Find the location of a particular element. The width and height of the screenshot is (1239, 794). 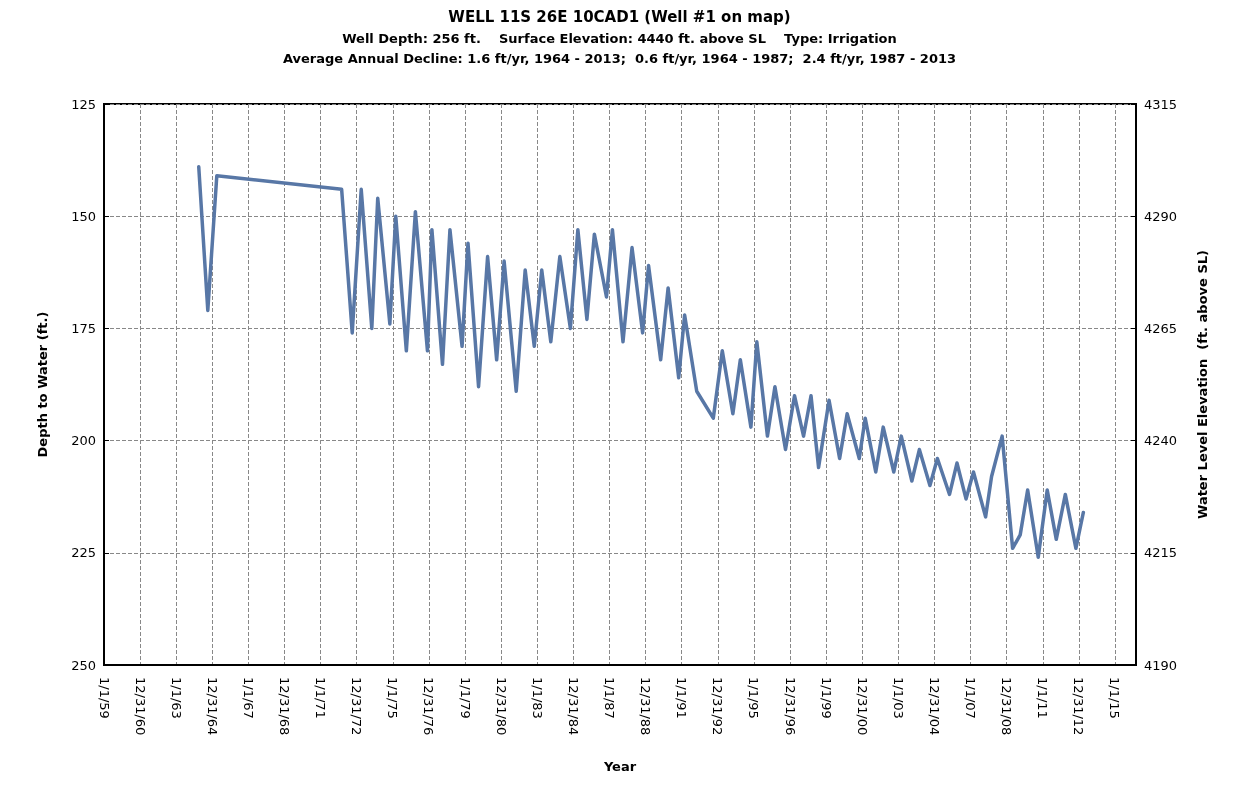

x-tick-label: 1/1/83 is located at coordinates (537, 698).